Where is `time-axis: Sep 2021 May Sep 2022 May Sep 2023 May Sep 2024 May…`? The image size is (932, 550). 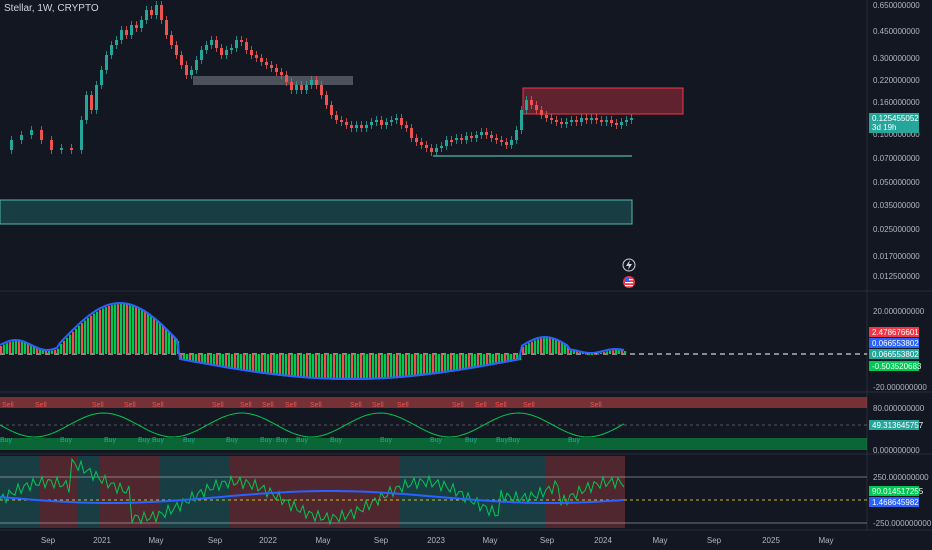
time-axis: Sep 2021 May Sep 2022 May Sep 2023 May Sep 2024 May… is located at coordinates (437, 540).